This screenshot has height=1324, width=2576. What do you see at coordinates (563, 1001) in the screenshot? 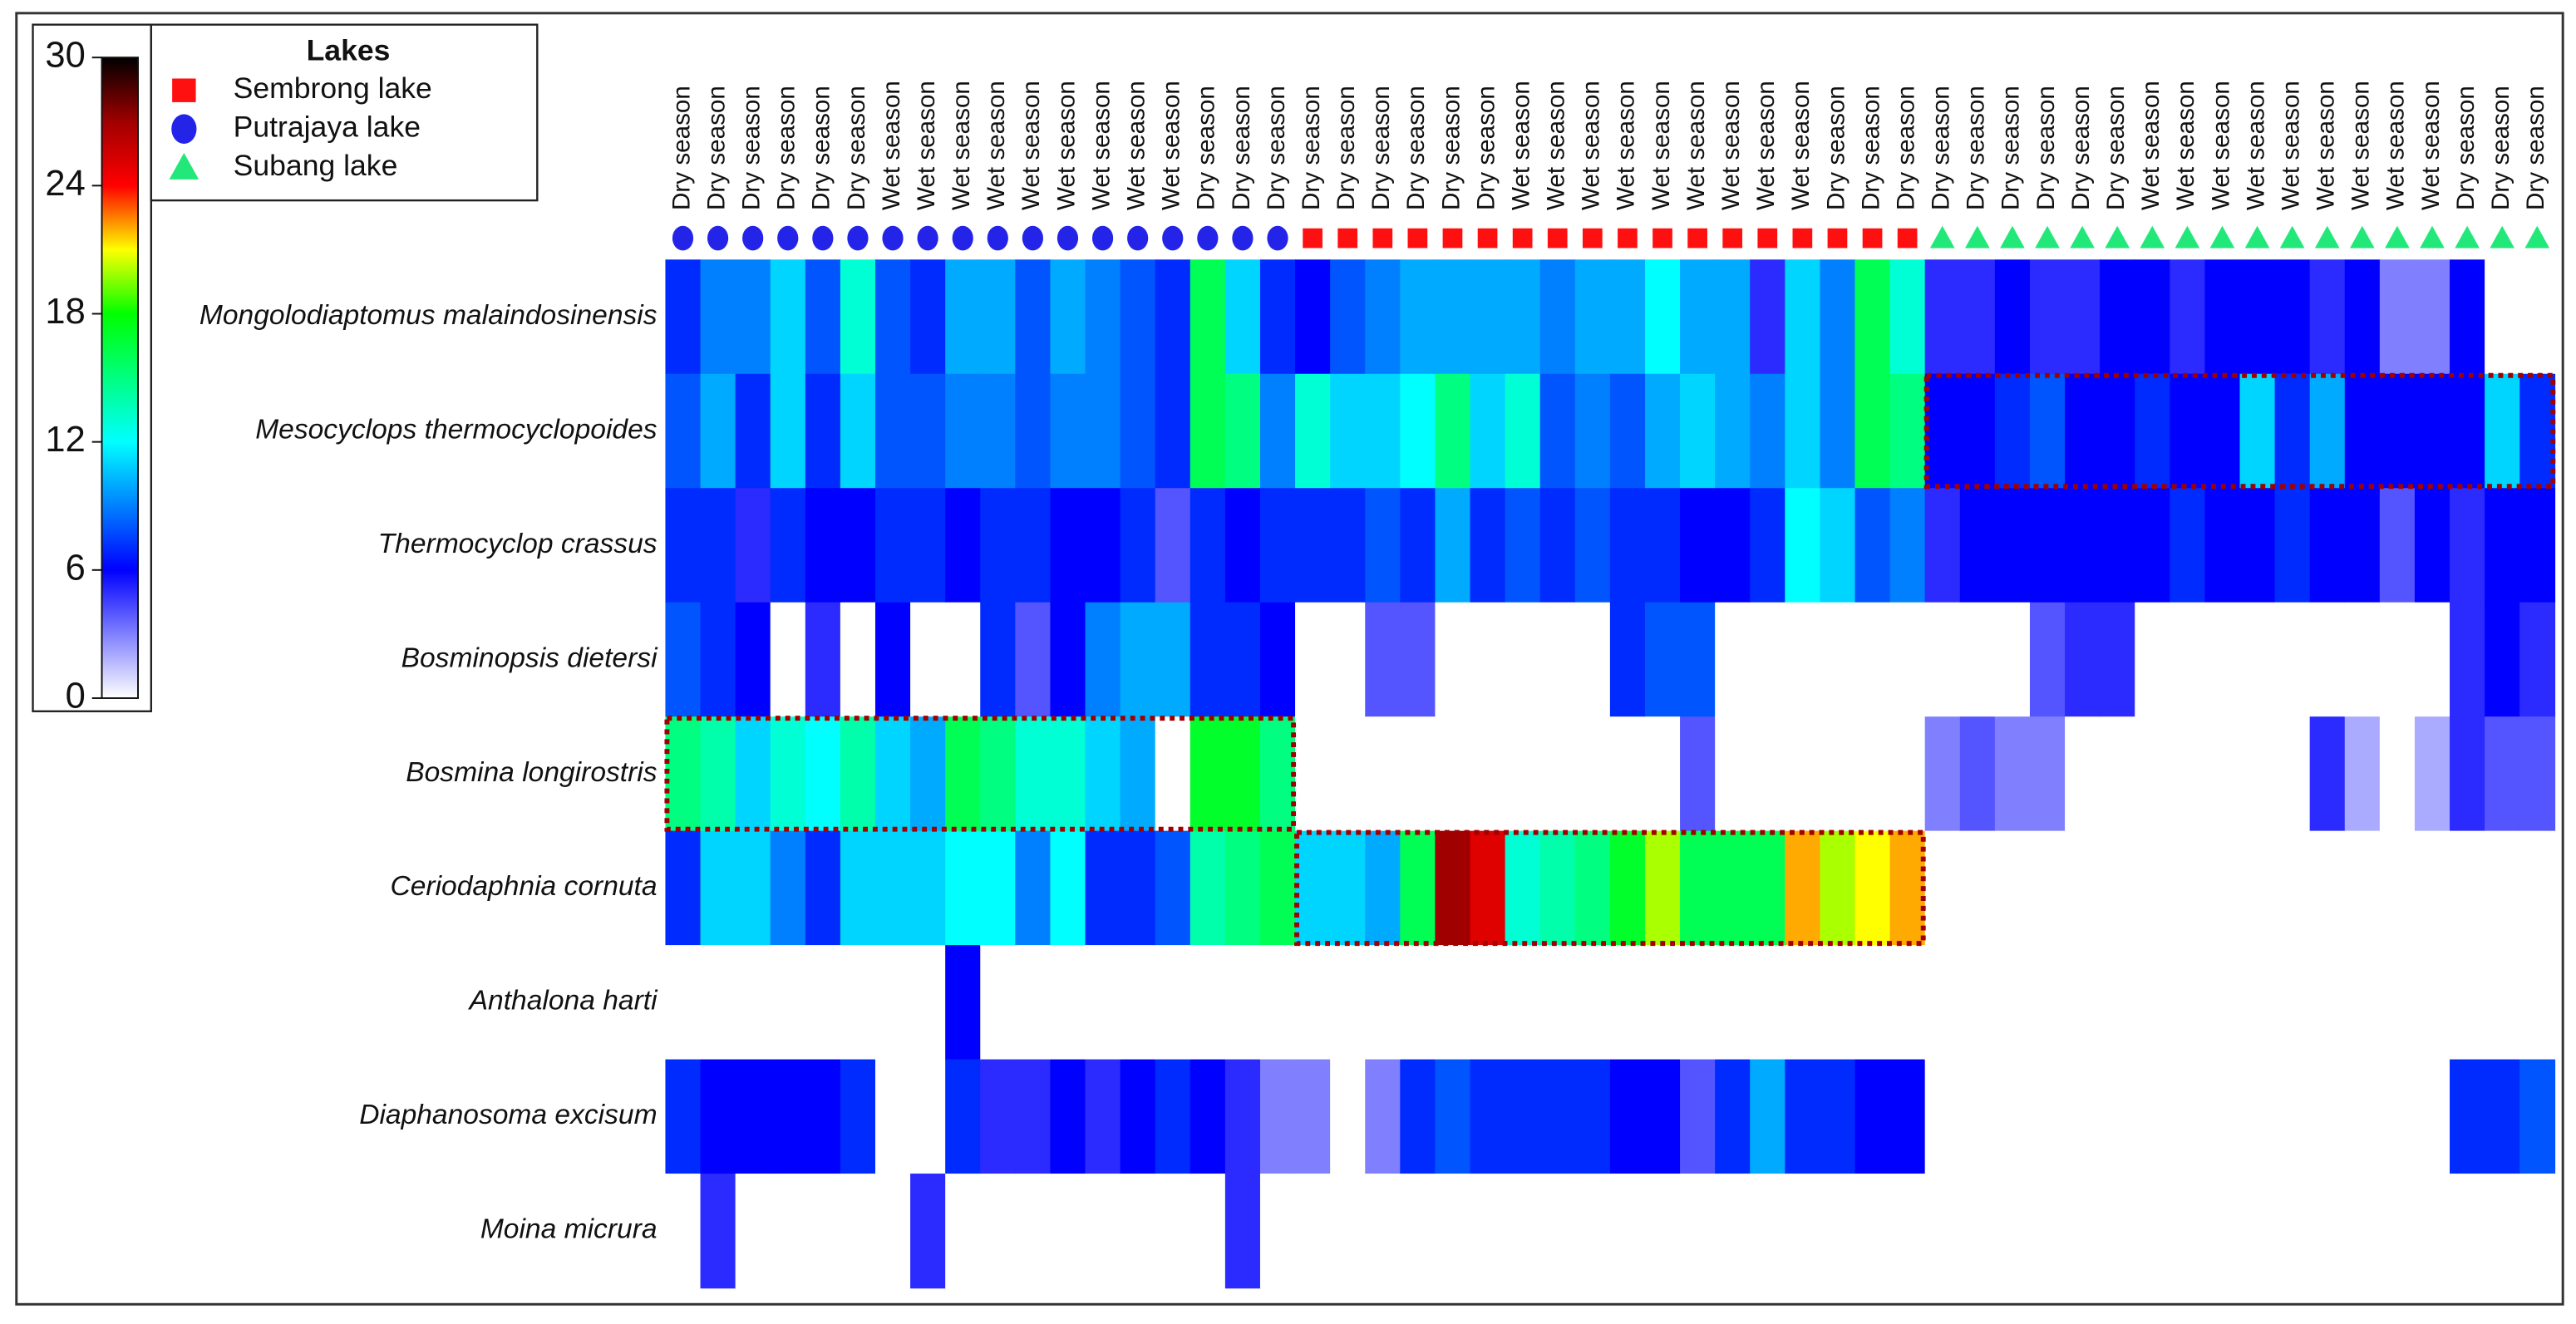
I see `row-label: Anthalona harti` at bounding box center [563, 1001].